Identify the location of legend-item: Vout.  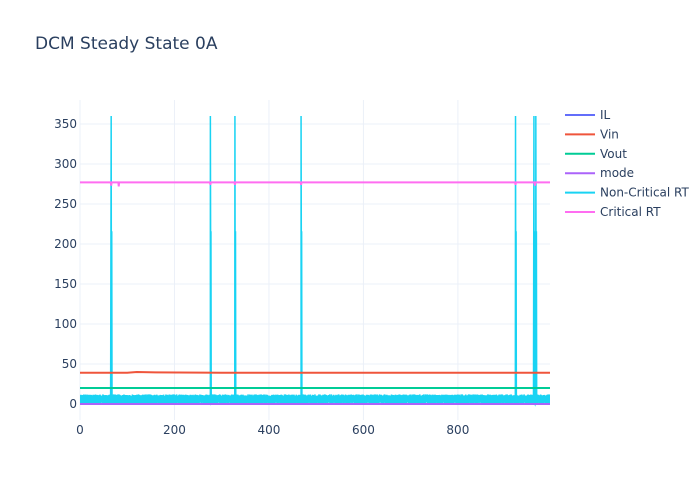
(596, 154).